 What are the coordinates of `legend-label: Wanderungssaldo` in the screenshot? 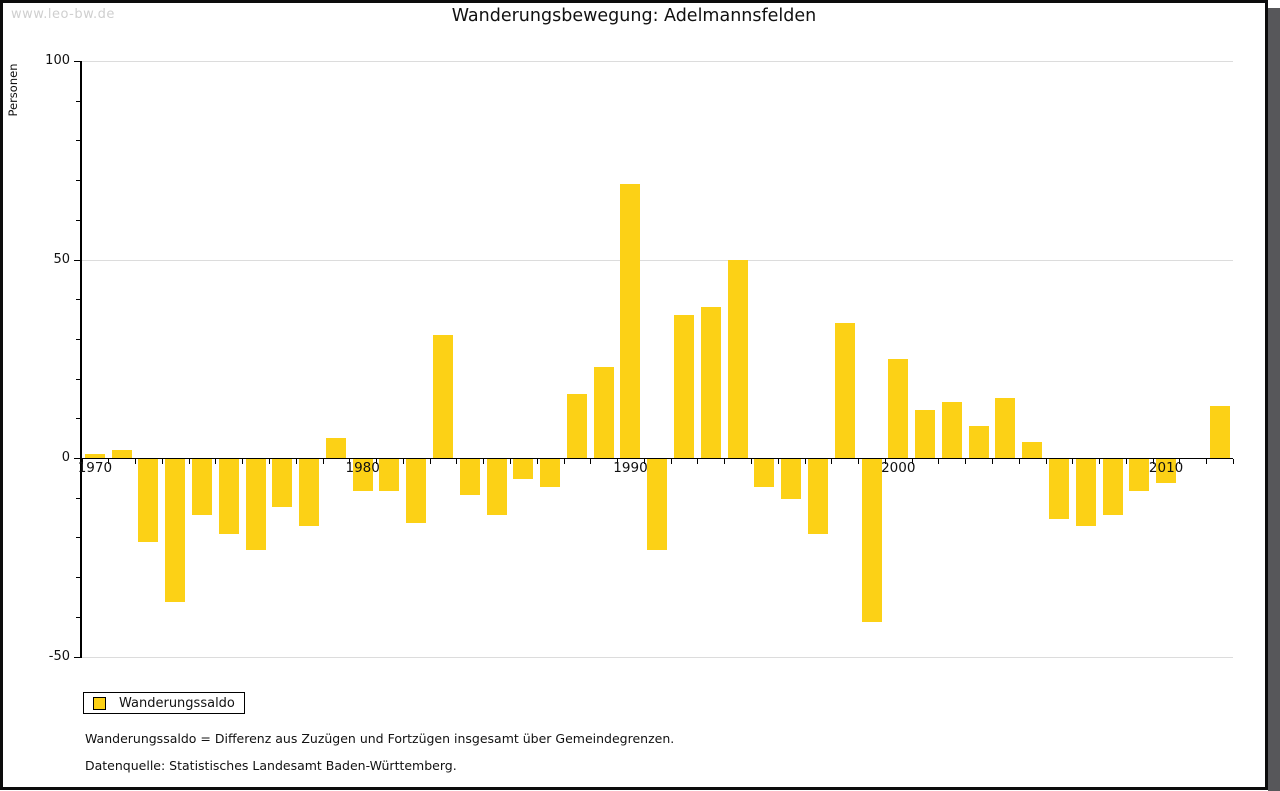 It's located at (177, 703).